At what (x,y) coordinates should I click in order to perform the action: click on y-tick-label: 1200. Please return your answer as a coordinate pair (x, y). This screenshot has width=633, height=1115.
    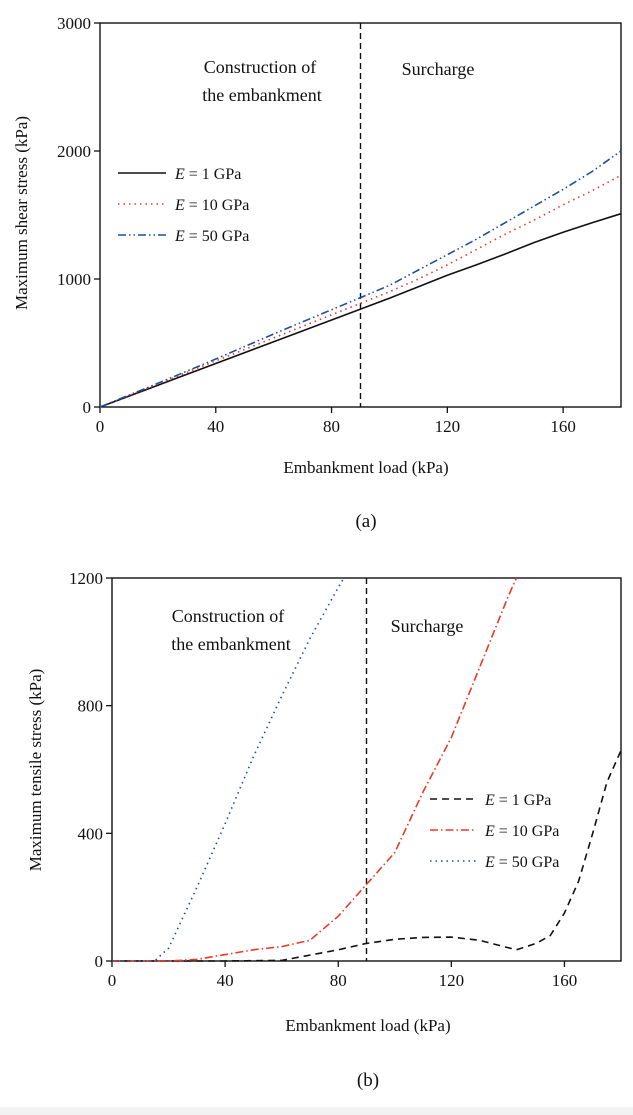
    Looking at the image, I should click on (86, 578).